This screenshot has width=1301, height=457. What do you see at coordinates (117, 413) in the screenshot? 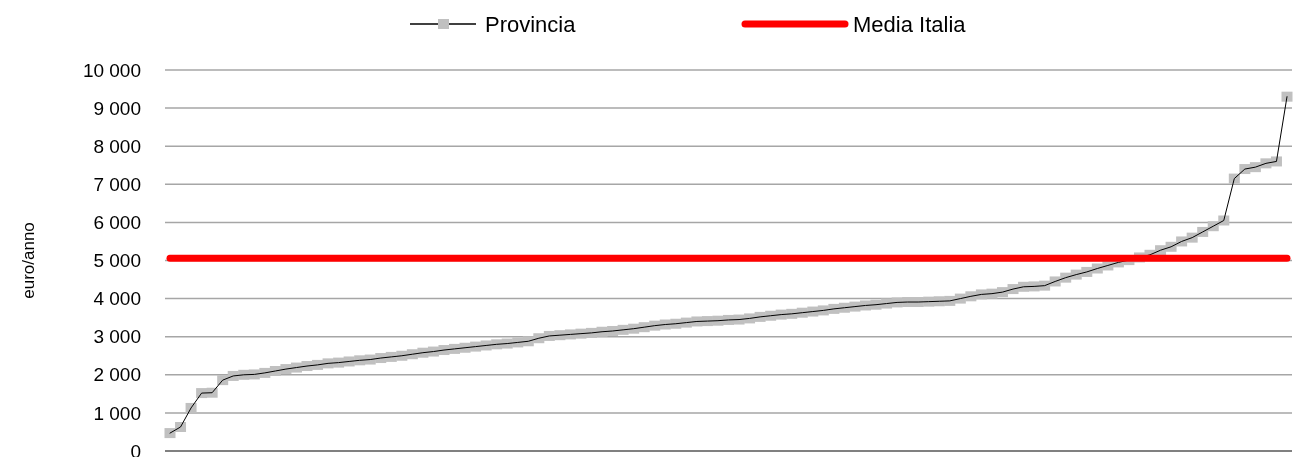
I see `y-tick-label: 1 000` at bounding box center [117, 413].